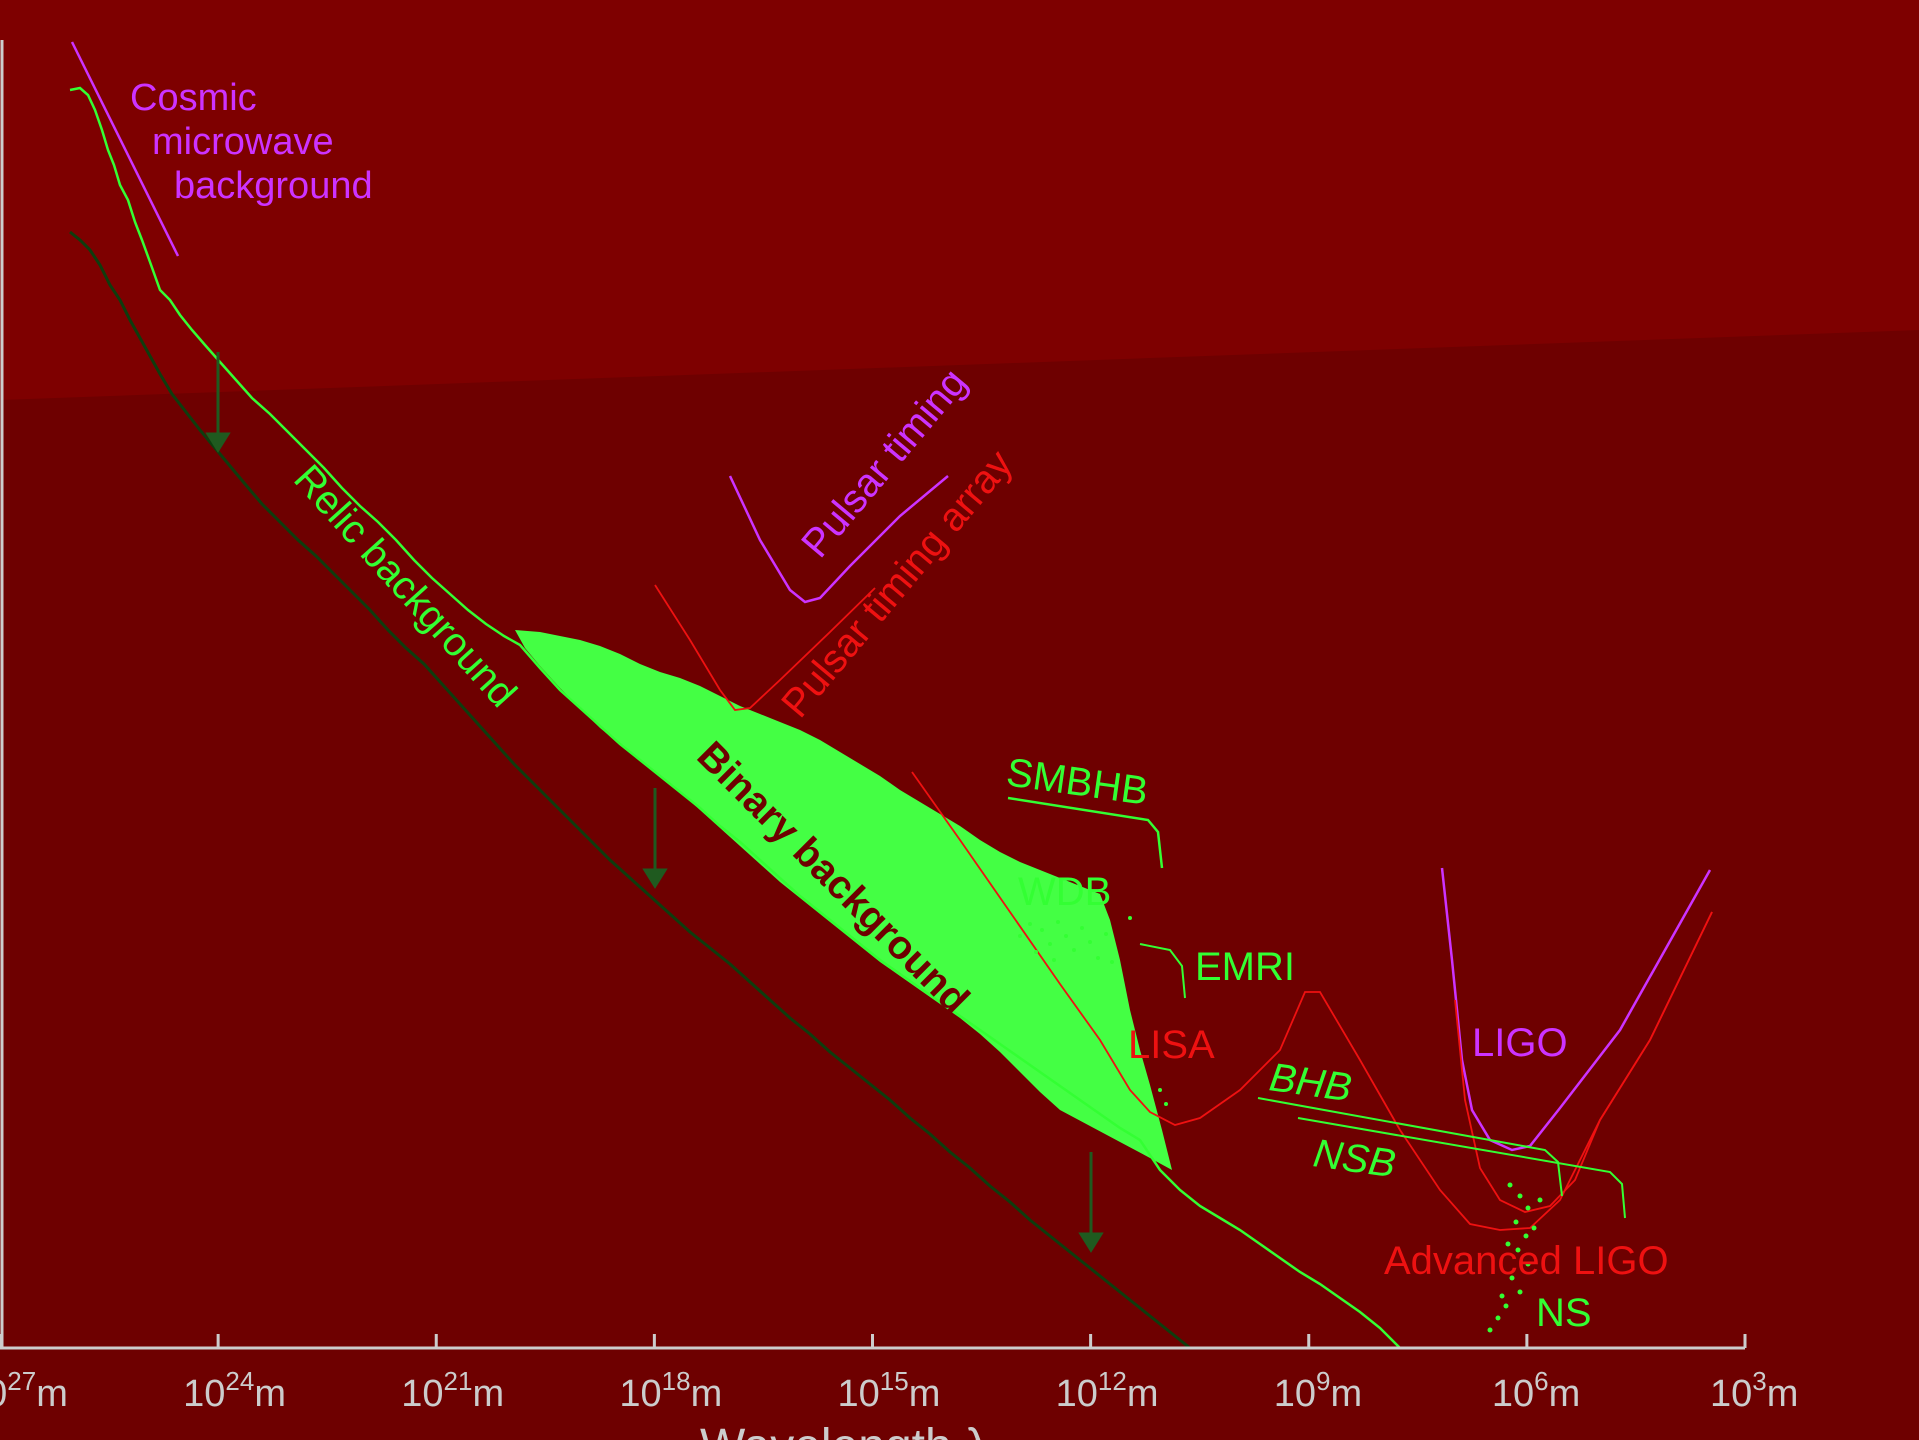 This screenshot has width=1919, height=1440. Describe the element at coordinates (1091, 1242) in the screenshot. I see `arrow-3-head` at that location.